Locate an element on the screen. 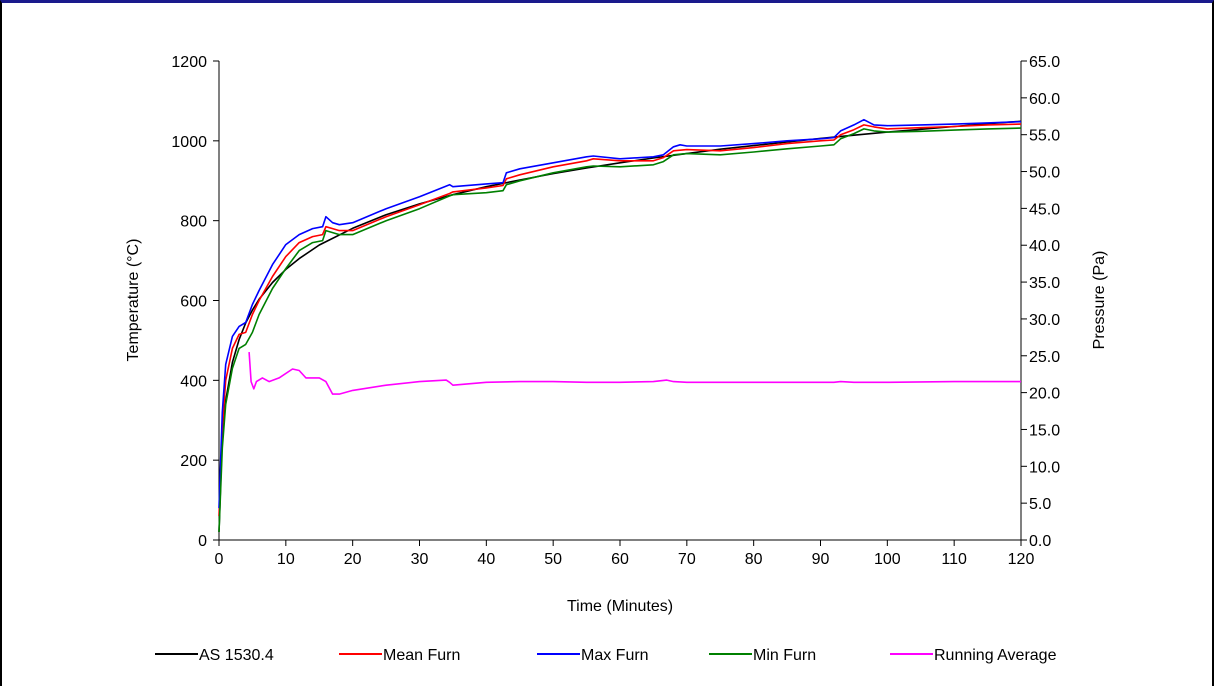 This screenshot has height=686, width=1216. y2-tick-label: 55.0 is located at coordinates (1044, 136).